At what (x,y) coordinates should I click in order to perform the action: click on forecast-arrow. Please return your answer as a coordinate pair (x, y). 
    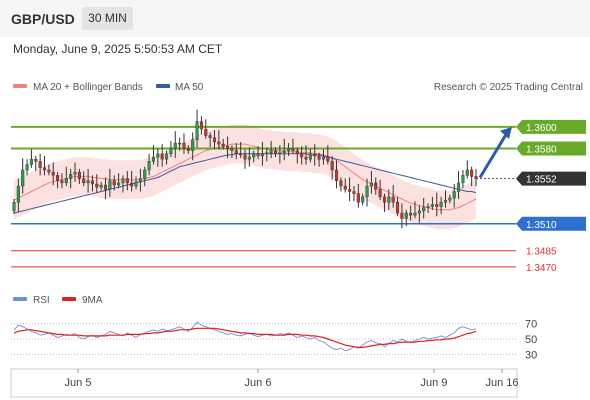
    Looking at the image, I should click on (495, 152).